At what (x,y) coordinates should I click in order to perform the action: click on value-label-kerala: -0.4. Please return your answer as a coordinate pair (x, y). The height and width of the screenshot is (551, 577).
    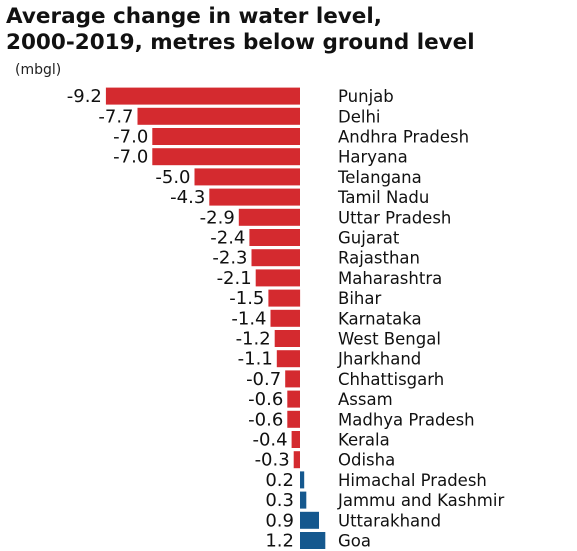
    Looking at the image, I should click on (269, 440).